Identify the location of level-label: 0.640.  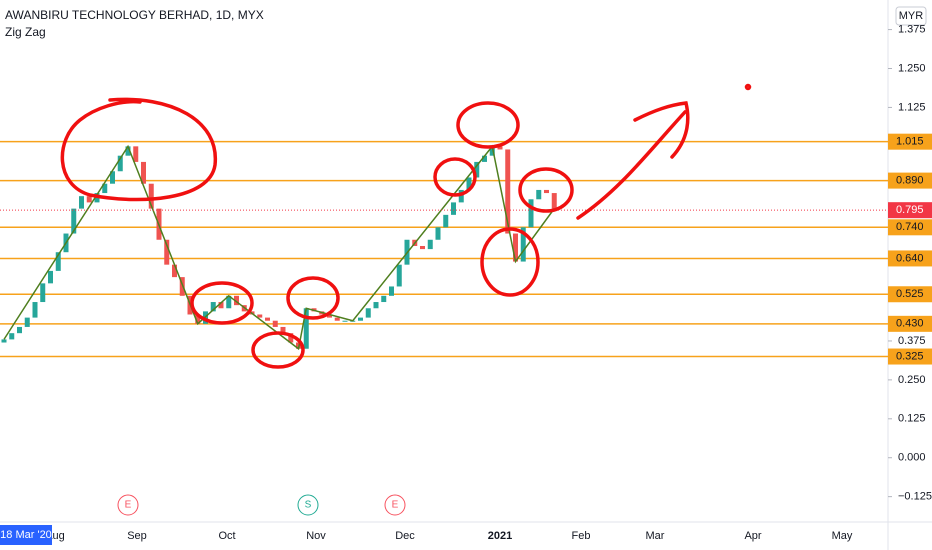
(910, 258).